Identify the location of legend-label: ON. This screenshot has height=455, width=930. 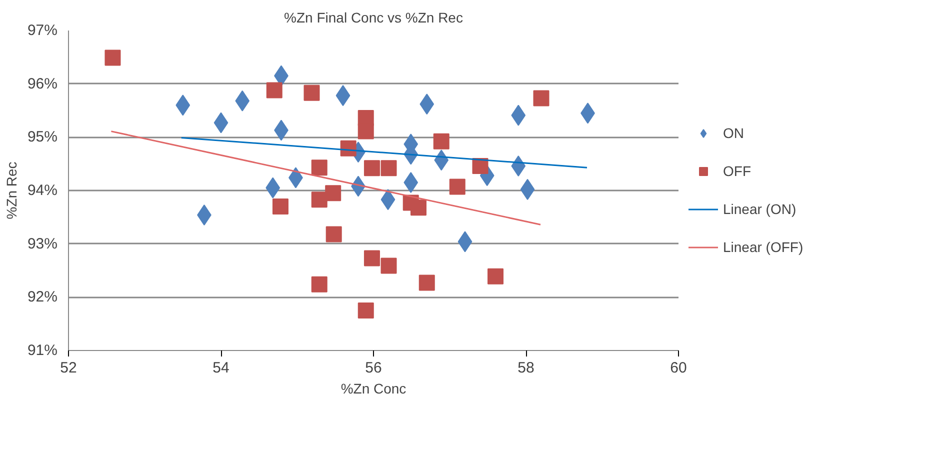
(733, 133).